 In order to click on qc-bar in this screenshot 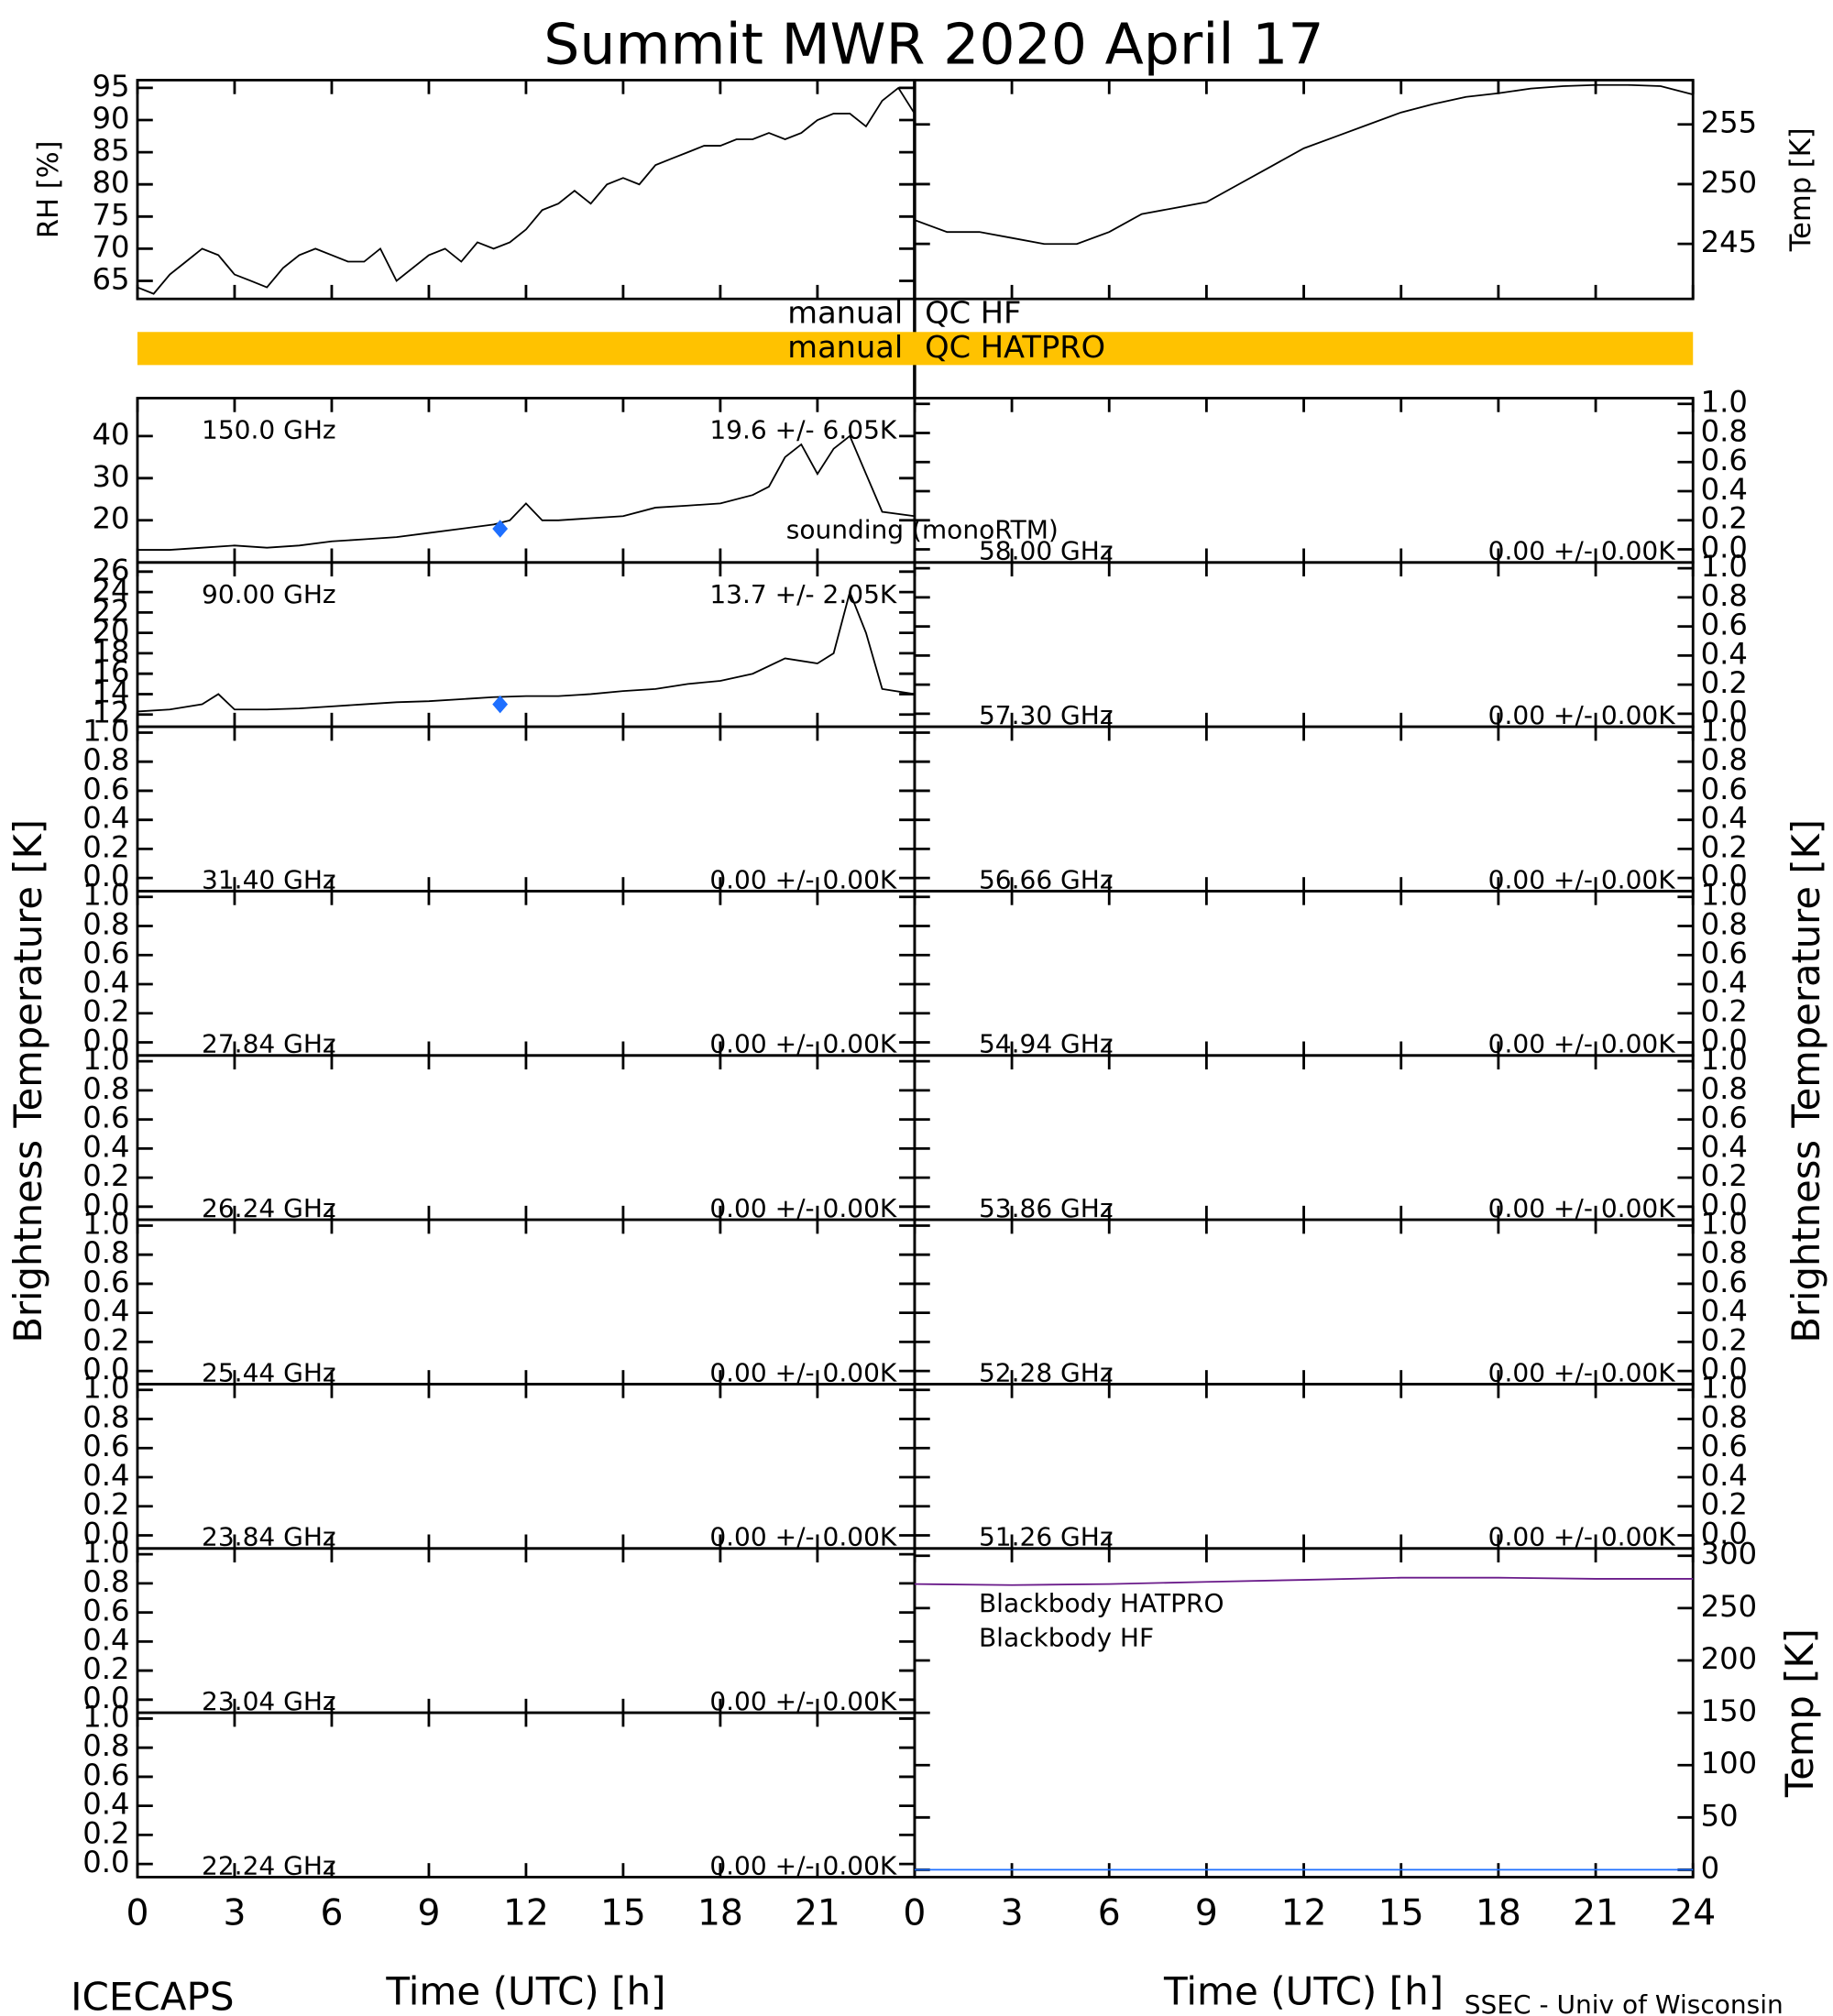, I will do `click(915, 349)`.